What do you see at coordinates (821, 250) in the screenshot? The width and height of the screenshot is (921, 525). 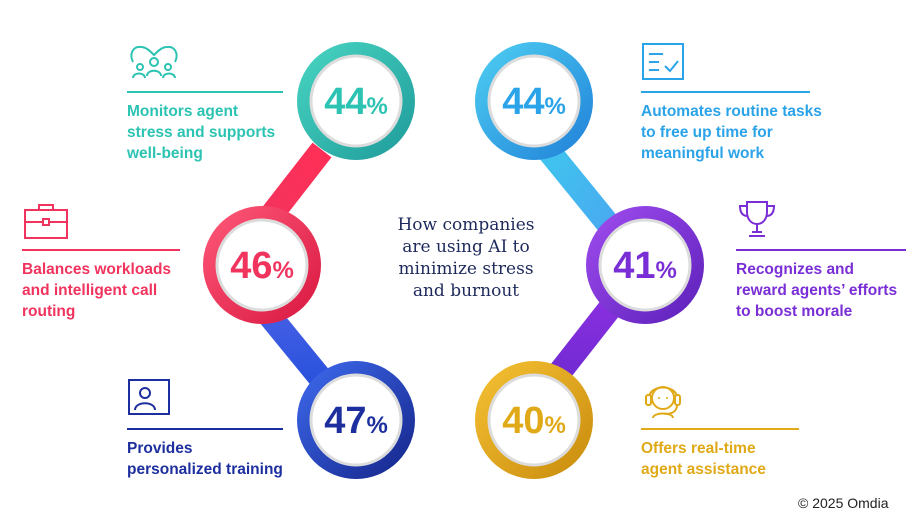 I see `rule-purple` at bounding box center [821, 250].